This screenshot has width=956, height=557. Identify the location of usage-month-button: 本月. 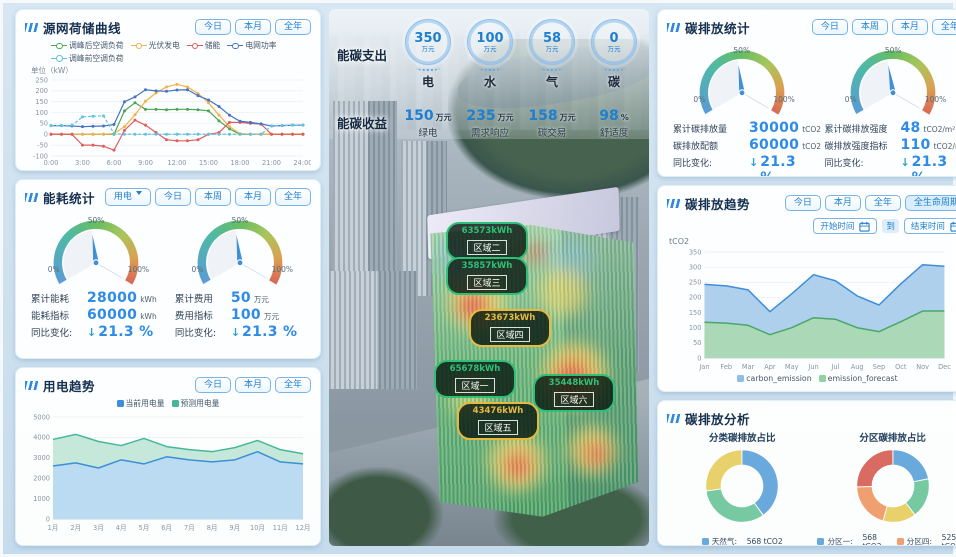
(252, 385).